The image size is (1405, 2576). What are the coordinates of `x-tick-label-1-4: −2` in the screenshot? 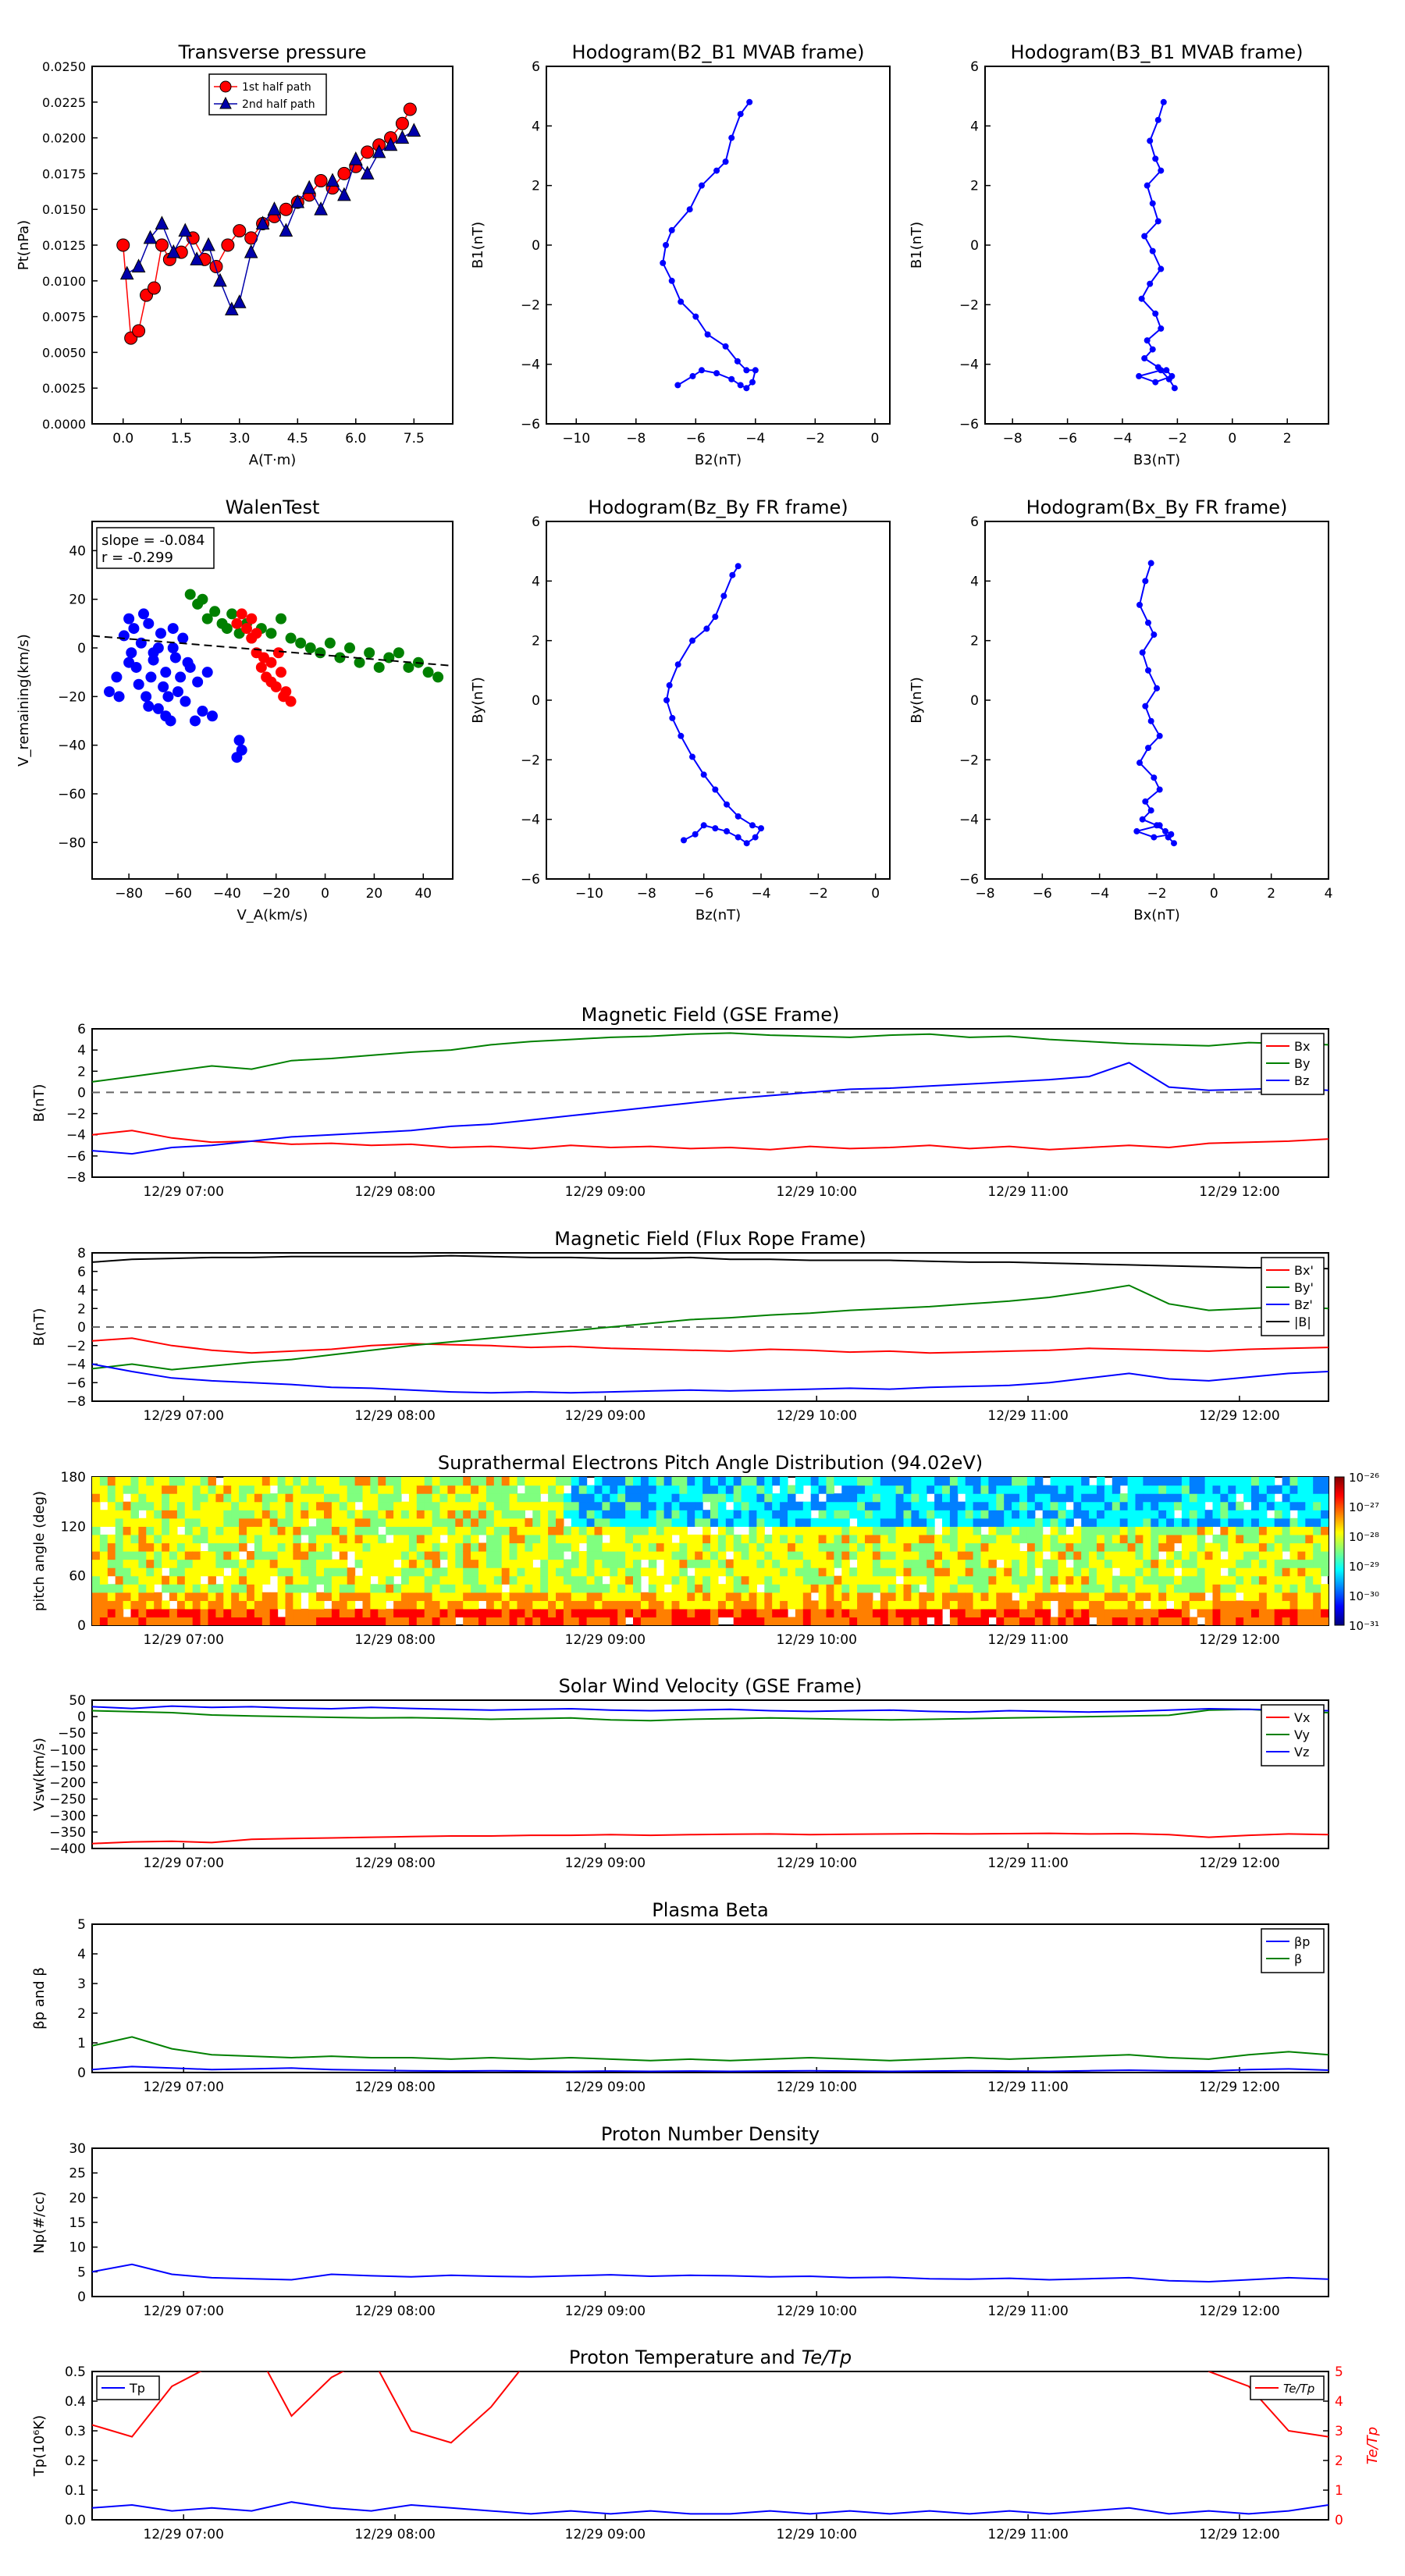 It's located at (816, 439).